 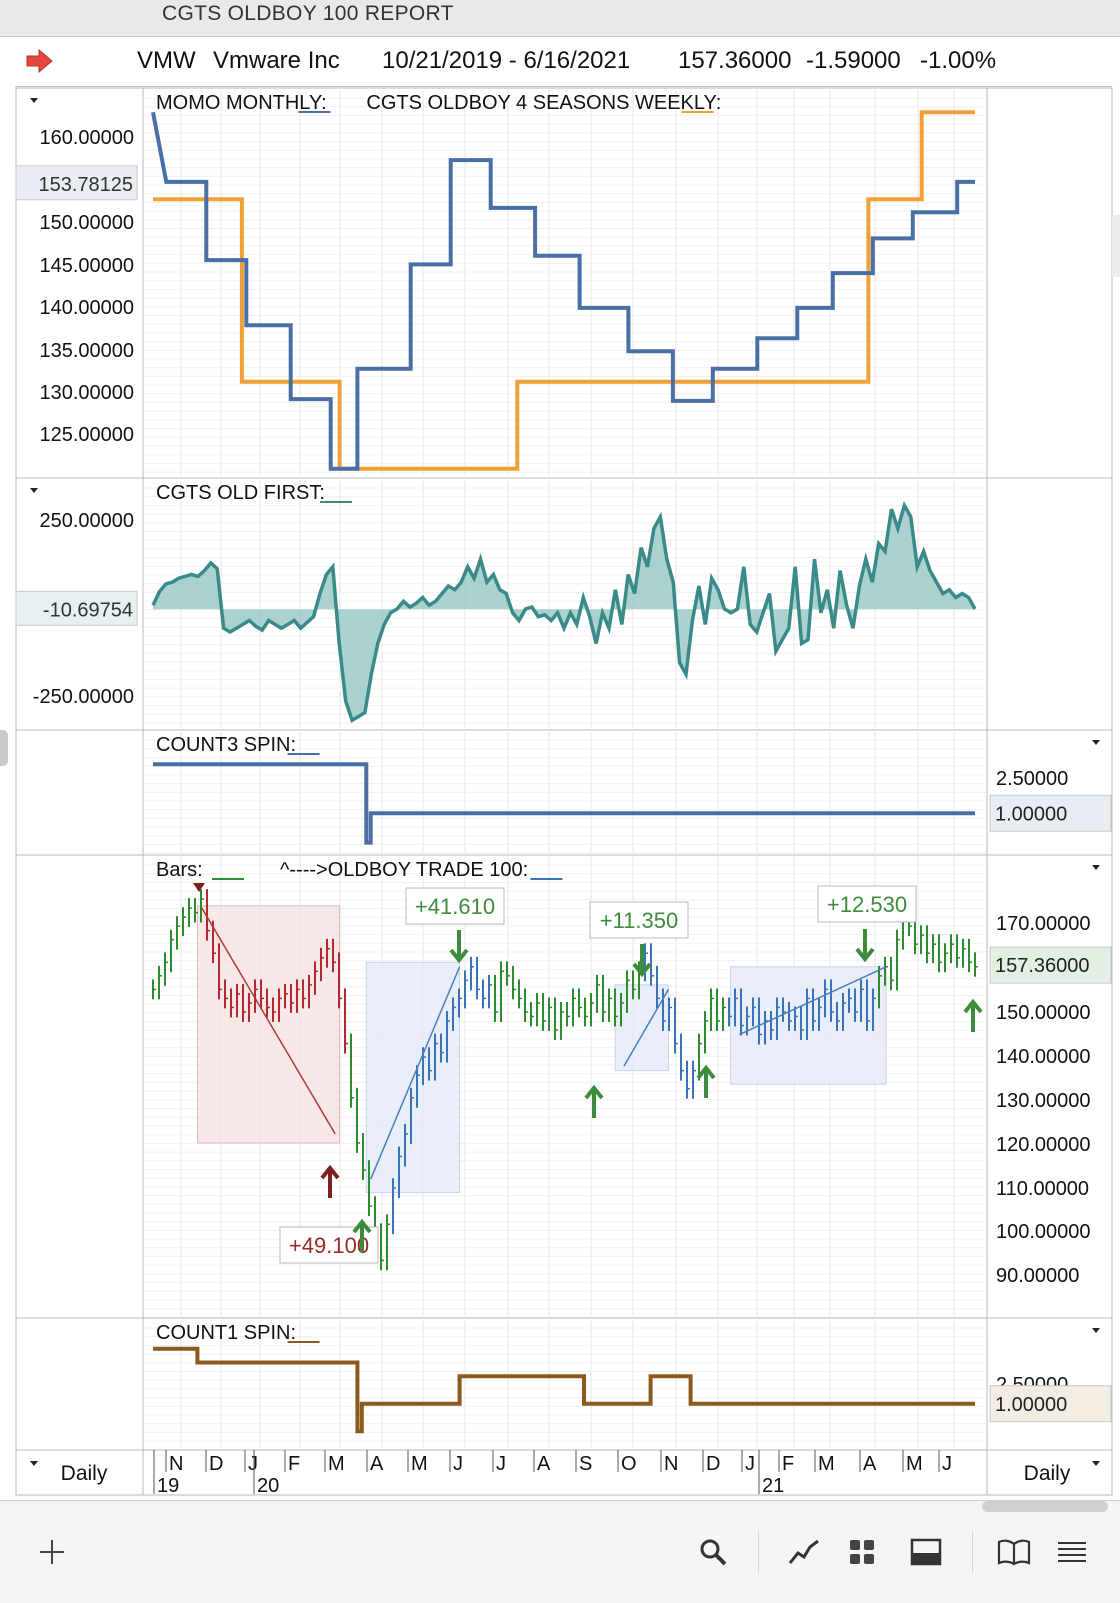 I want to click on x-year-label: 21, so click(x=773, y=1486).